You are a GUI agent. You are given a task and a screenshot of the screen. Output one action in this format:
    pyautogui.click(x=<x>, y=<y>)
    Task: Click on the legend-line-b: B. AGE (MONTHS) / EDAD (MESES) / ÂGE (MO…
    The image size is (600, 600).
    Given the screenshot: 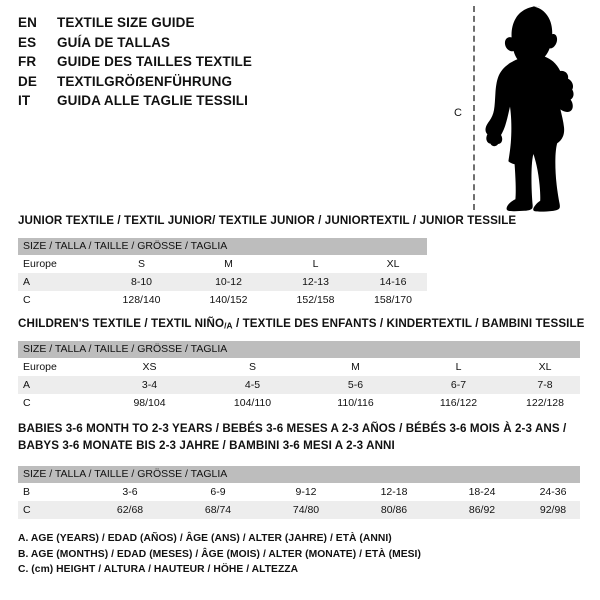 What is the action you would take?
    pyautogui.click(x=219, y=554)
    